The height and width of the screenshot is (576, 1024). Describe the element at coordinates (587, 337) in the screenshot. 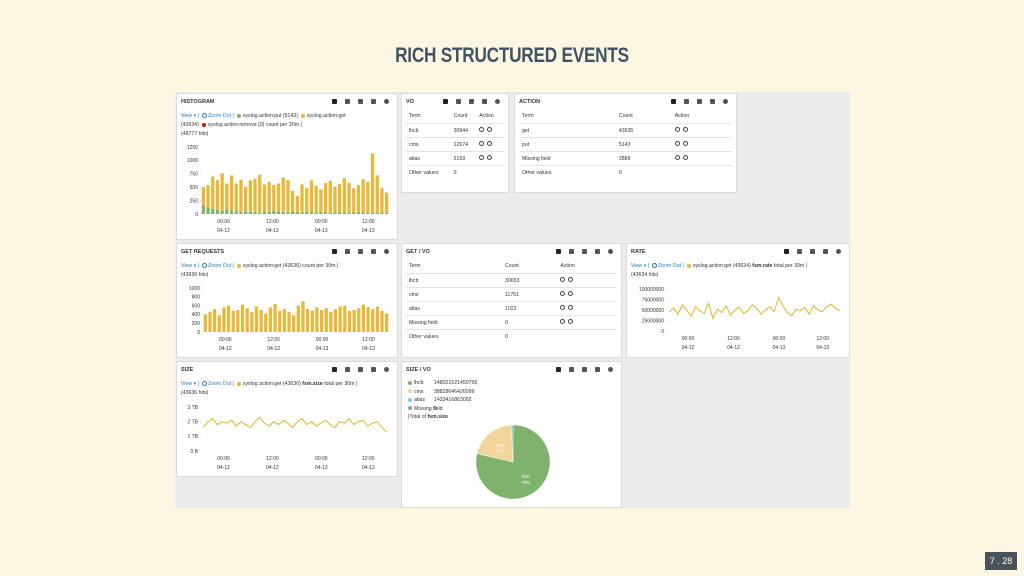

I see `empty-cell` at that location.